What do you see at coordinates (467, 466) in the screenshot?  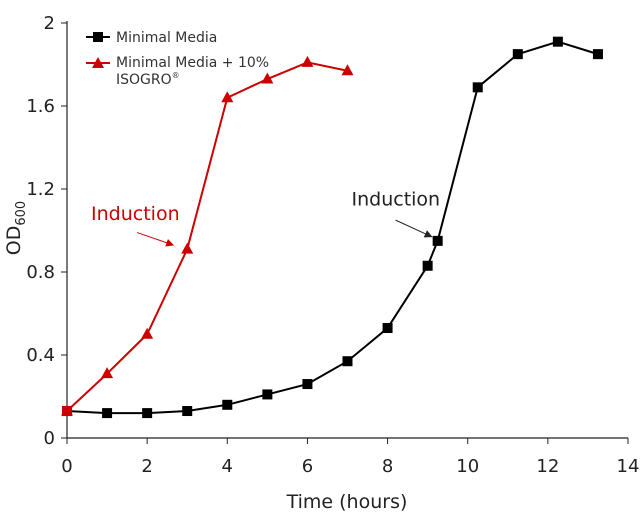 I see `x-tick-label: 10` at bounding box center [467, 466].